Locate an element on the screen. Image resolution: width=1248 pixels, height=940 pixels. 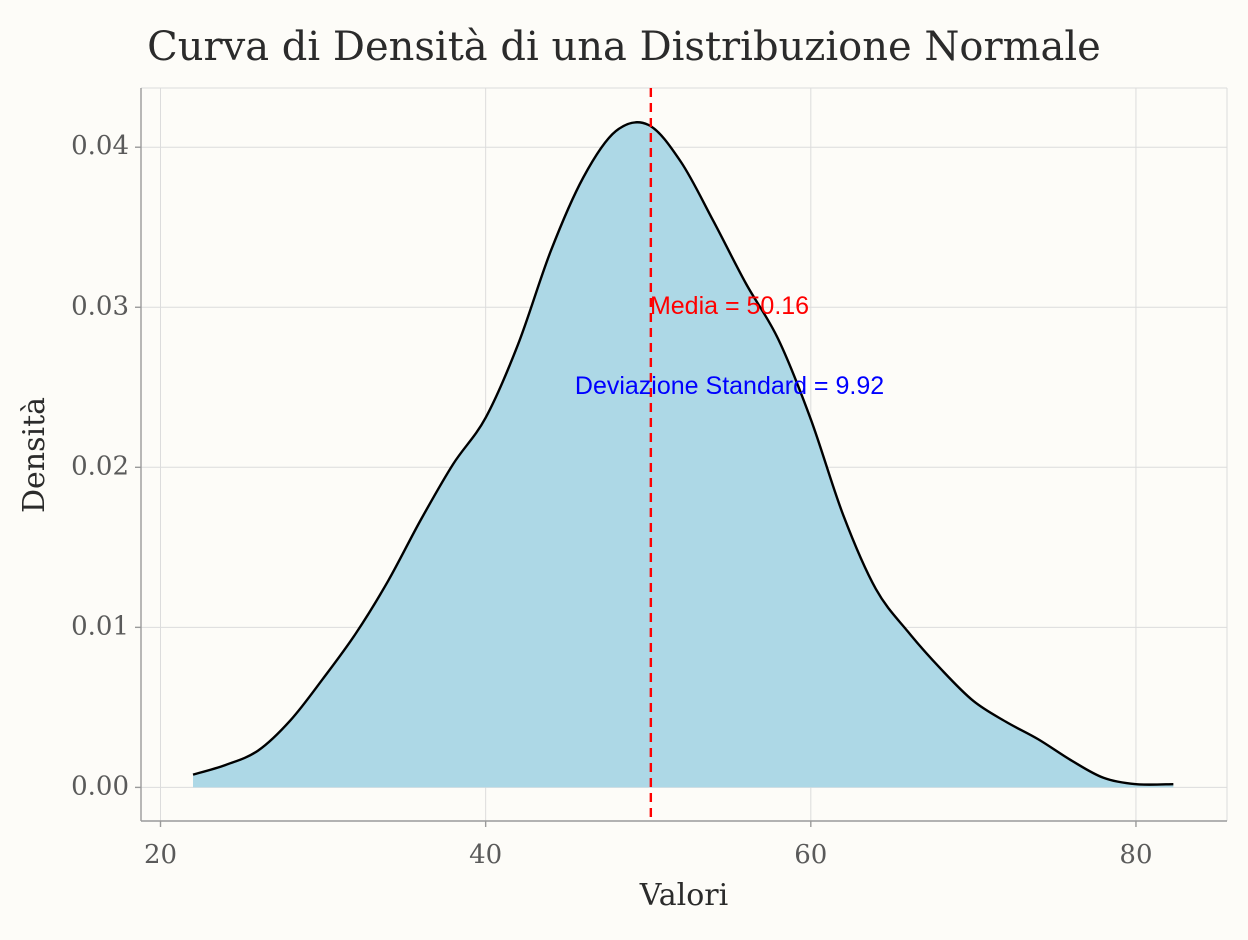
x-tick-label: 80 is located at coordinates (1135, 855).